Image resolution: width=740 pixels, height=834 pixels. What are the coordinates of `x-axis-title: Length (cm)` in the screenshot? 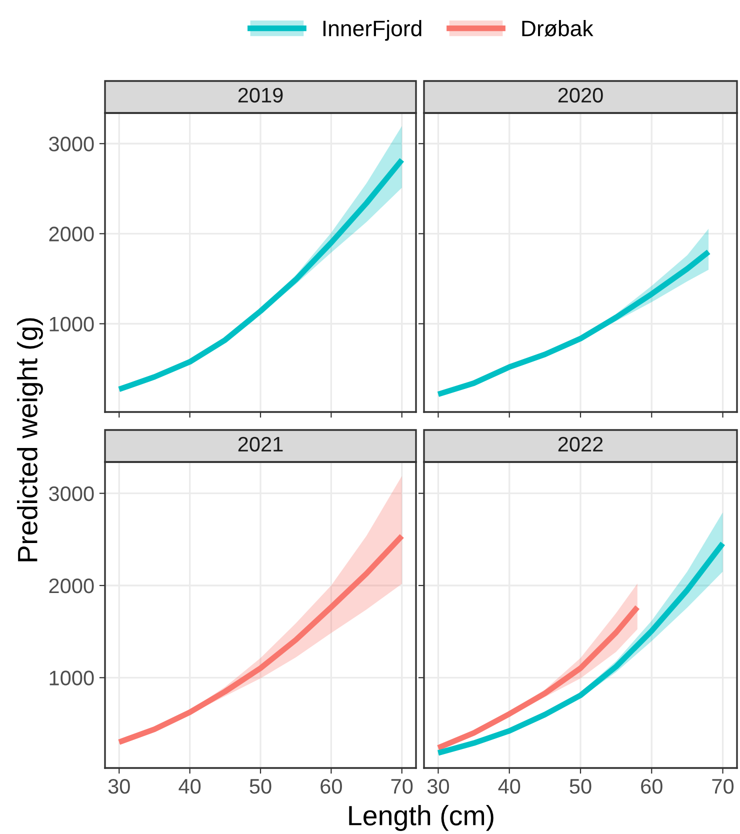 It's located at (421, 818).